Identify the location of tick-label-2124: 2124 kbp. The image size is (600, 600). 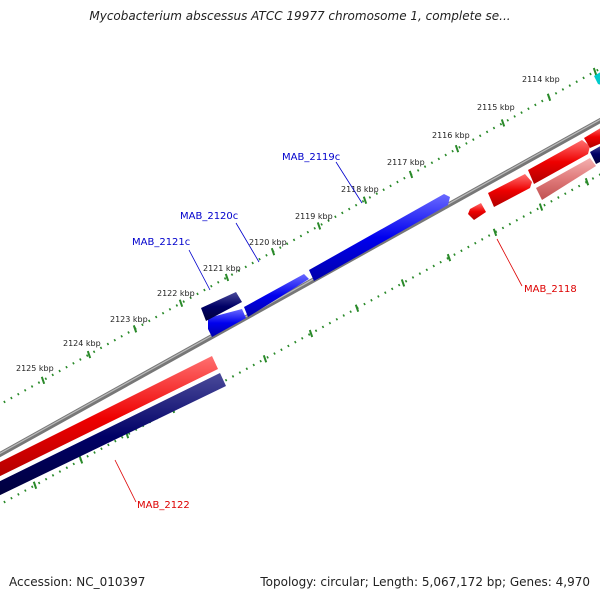
(82, 343).